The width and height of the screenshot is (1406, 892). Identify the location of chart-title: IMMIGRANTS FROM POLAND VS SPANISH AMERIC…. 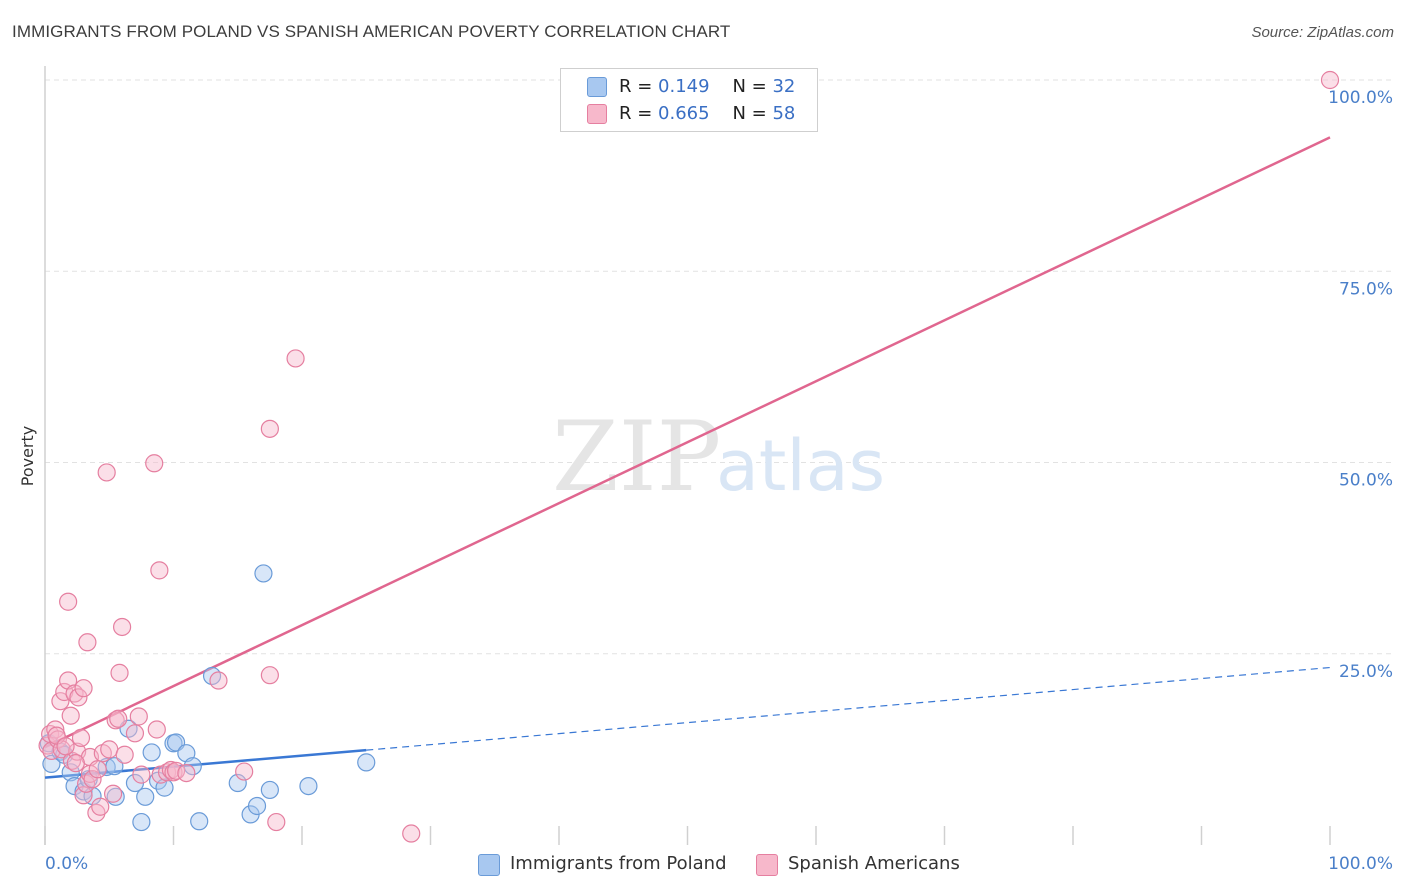
(371, 31).